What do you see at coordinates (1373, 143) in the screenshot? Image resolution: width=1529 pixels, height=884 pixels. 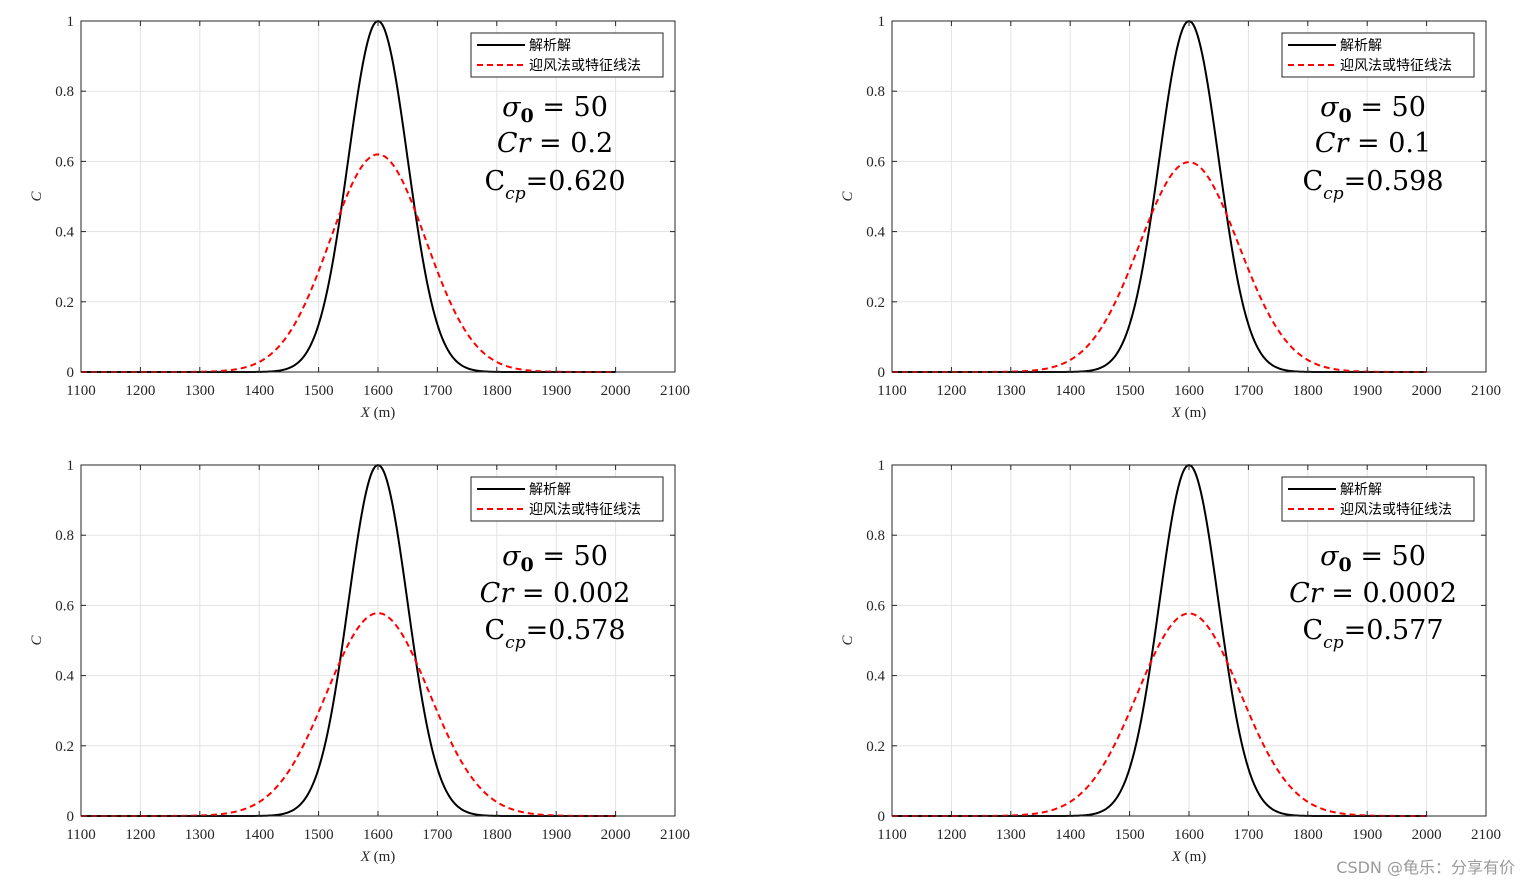 I see `annotation-cr: Cr = 0.1` at bounding box center [1373, 143].